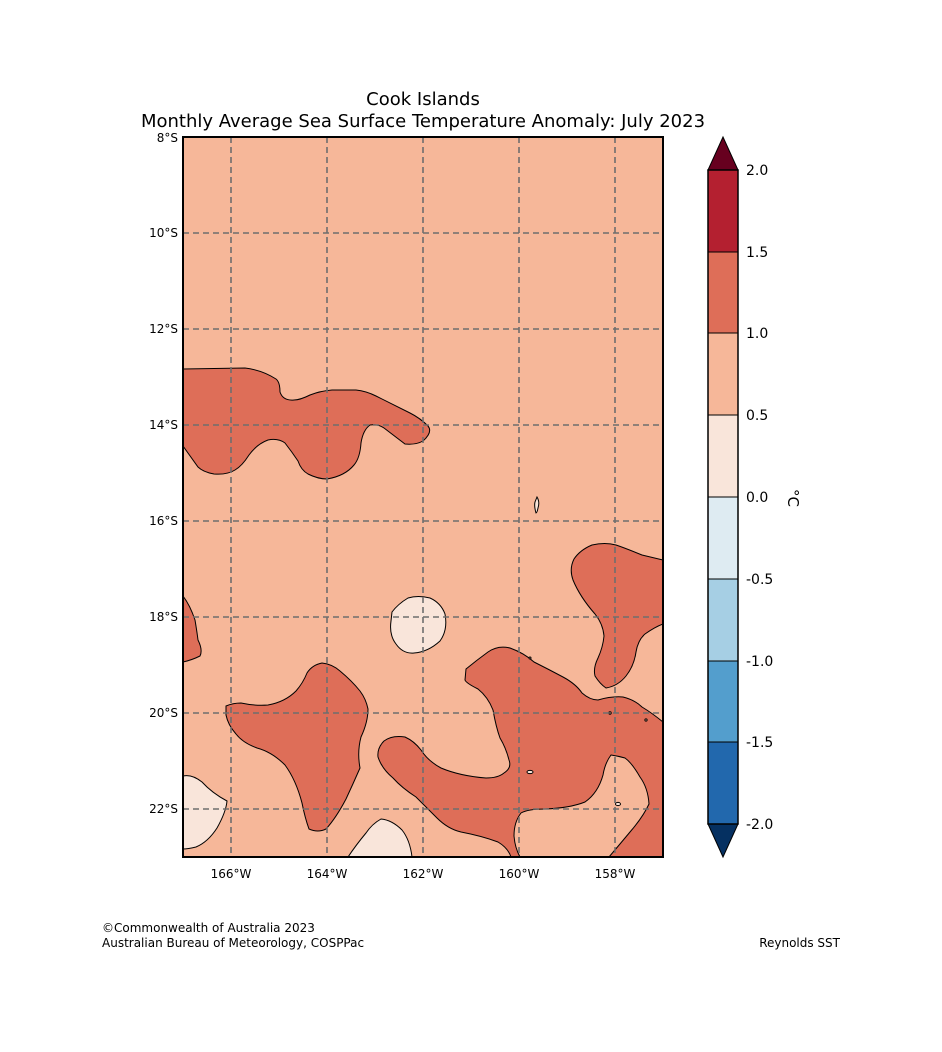 The height and width of the screenshot is (1052, 942). Describe the element at coordinates (723, 456) in the screenshot. I see `colorbar-band-0.0-0.5` at that location.